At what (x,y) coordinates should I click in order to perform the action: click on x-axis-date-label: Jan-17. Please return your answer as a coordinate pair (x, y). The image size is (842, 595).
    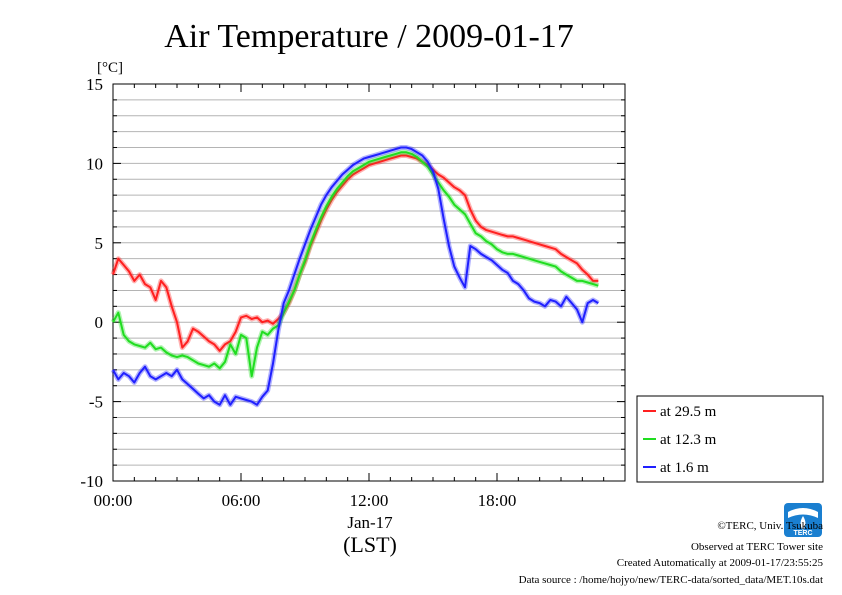
    Looking at the image, I should click on (370, 522).